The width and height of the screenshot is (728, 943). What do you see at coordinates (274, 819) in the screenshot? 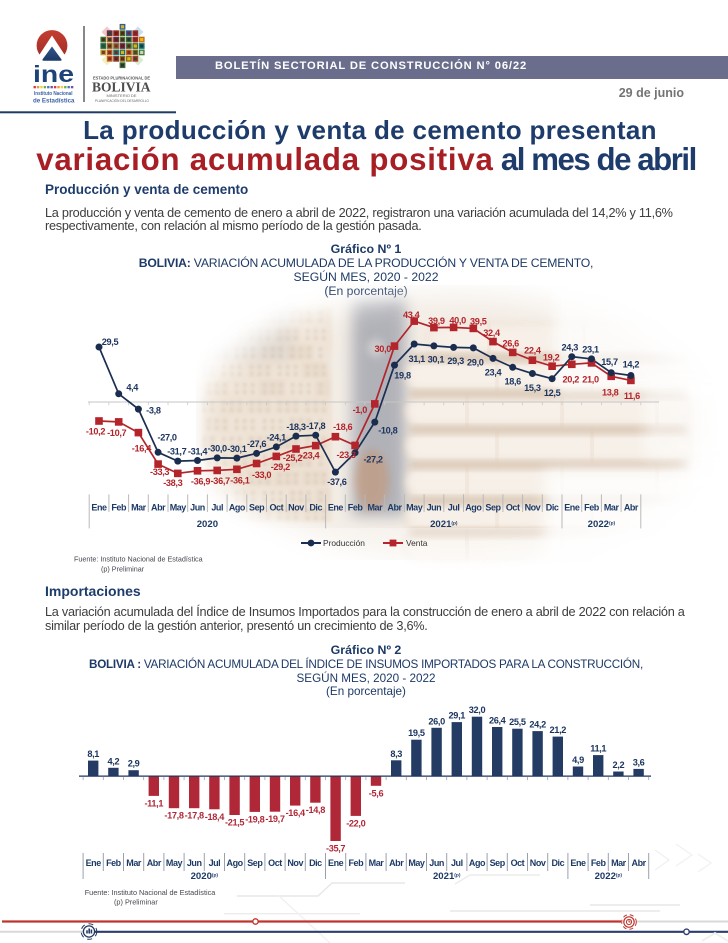
I see `svg-text: -19,7` at bounding box center [274, 819].